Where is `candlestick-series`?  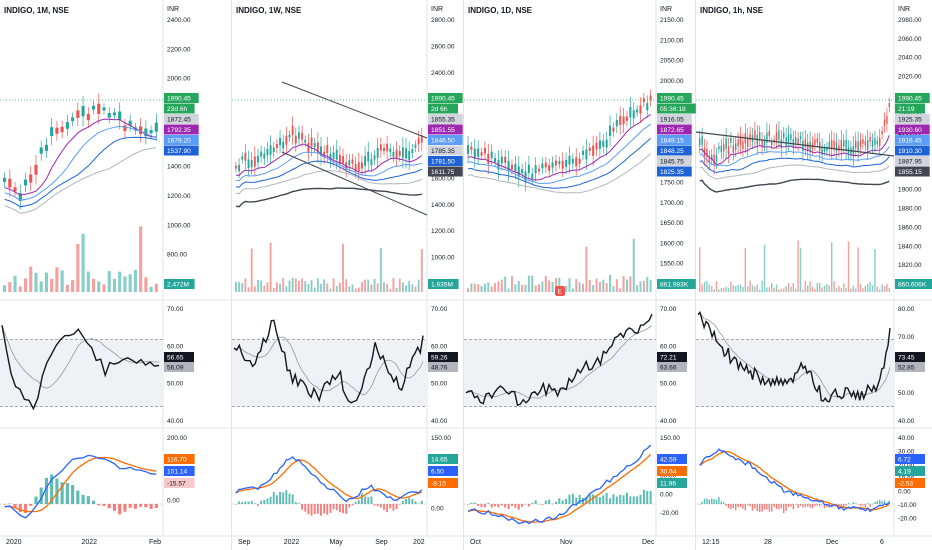
candlestick-series is located at coordinates (329, 148).